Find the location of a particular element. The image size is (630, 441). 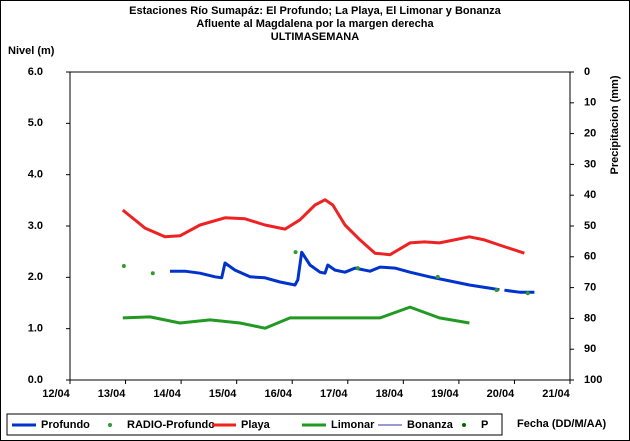

y2-tick-label: 90 is located at coordinates (590, 349).